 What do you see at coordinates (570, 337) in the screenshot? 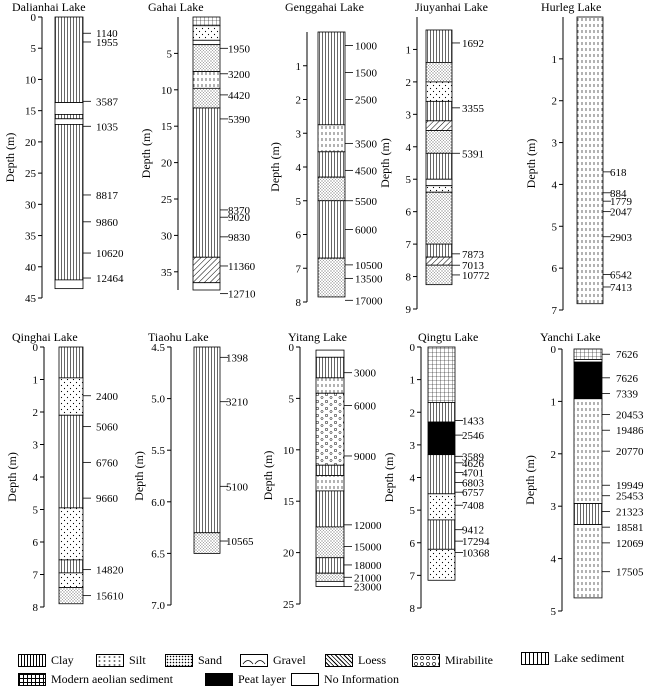
I see `core-title: Yanchi Lake` at bounding box center [570, 337].